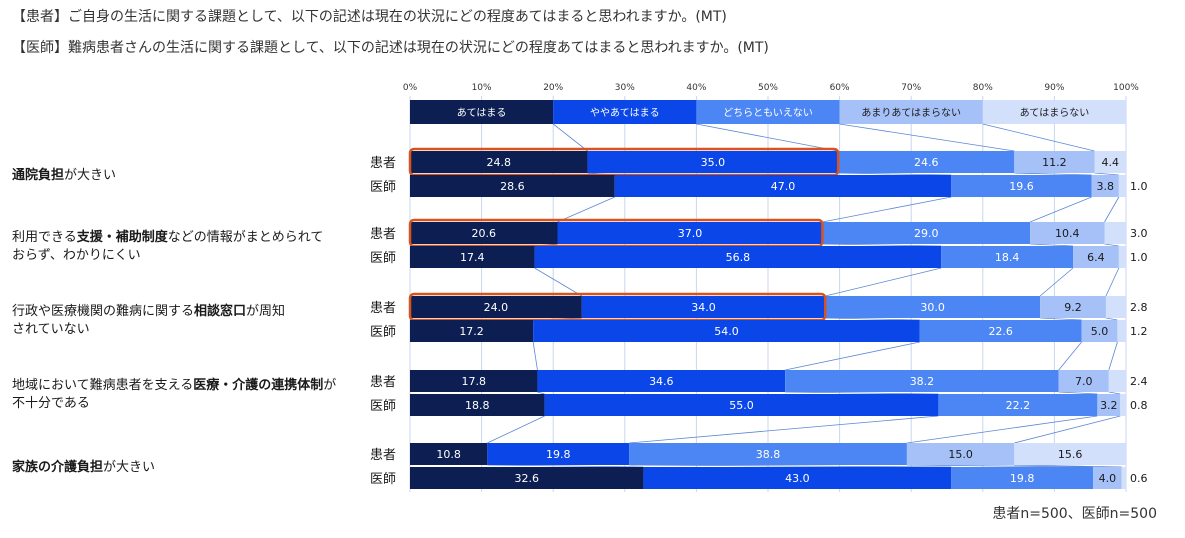  Describe the element at coordinates (174, 385) in the screenshot. I see `item-label: 地域において難病患者を支える医療・介護の連携体制が` at that location.